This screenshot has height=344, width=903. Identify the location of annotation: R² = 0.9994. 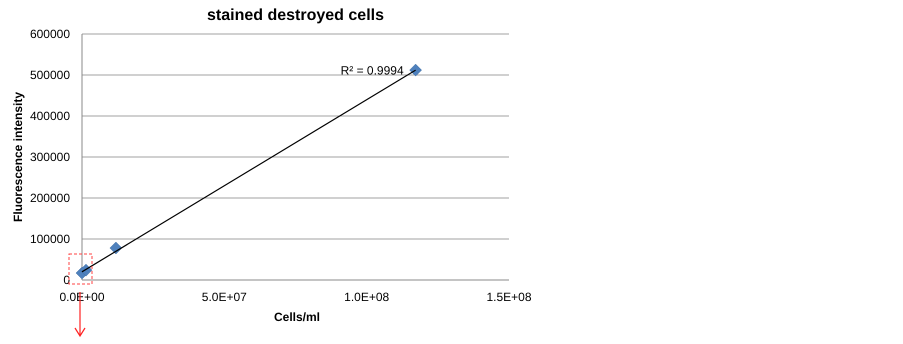
(372, 70).